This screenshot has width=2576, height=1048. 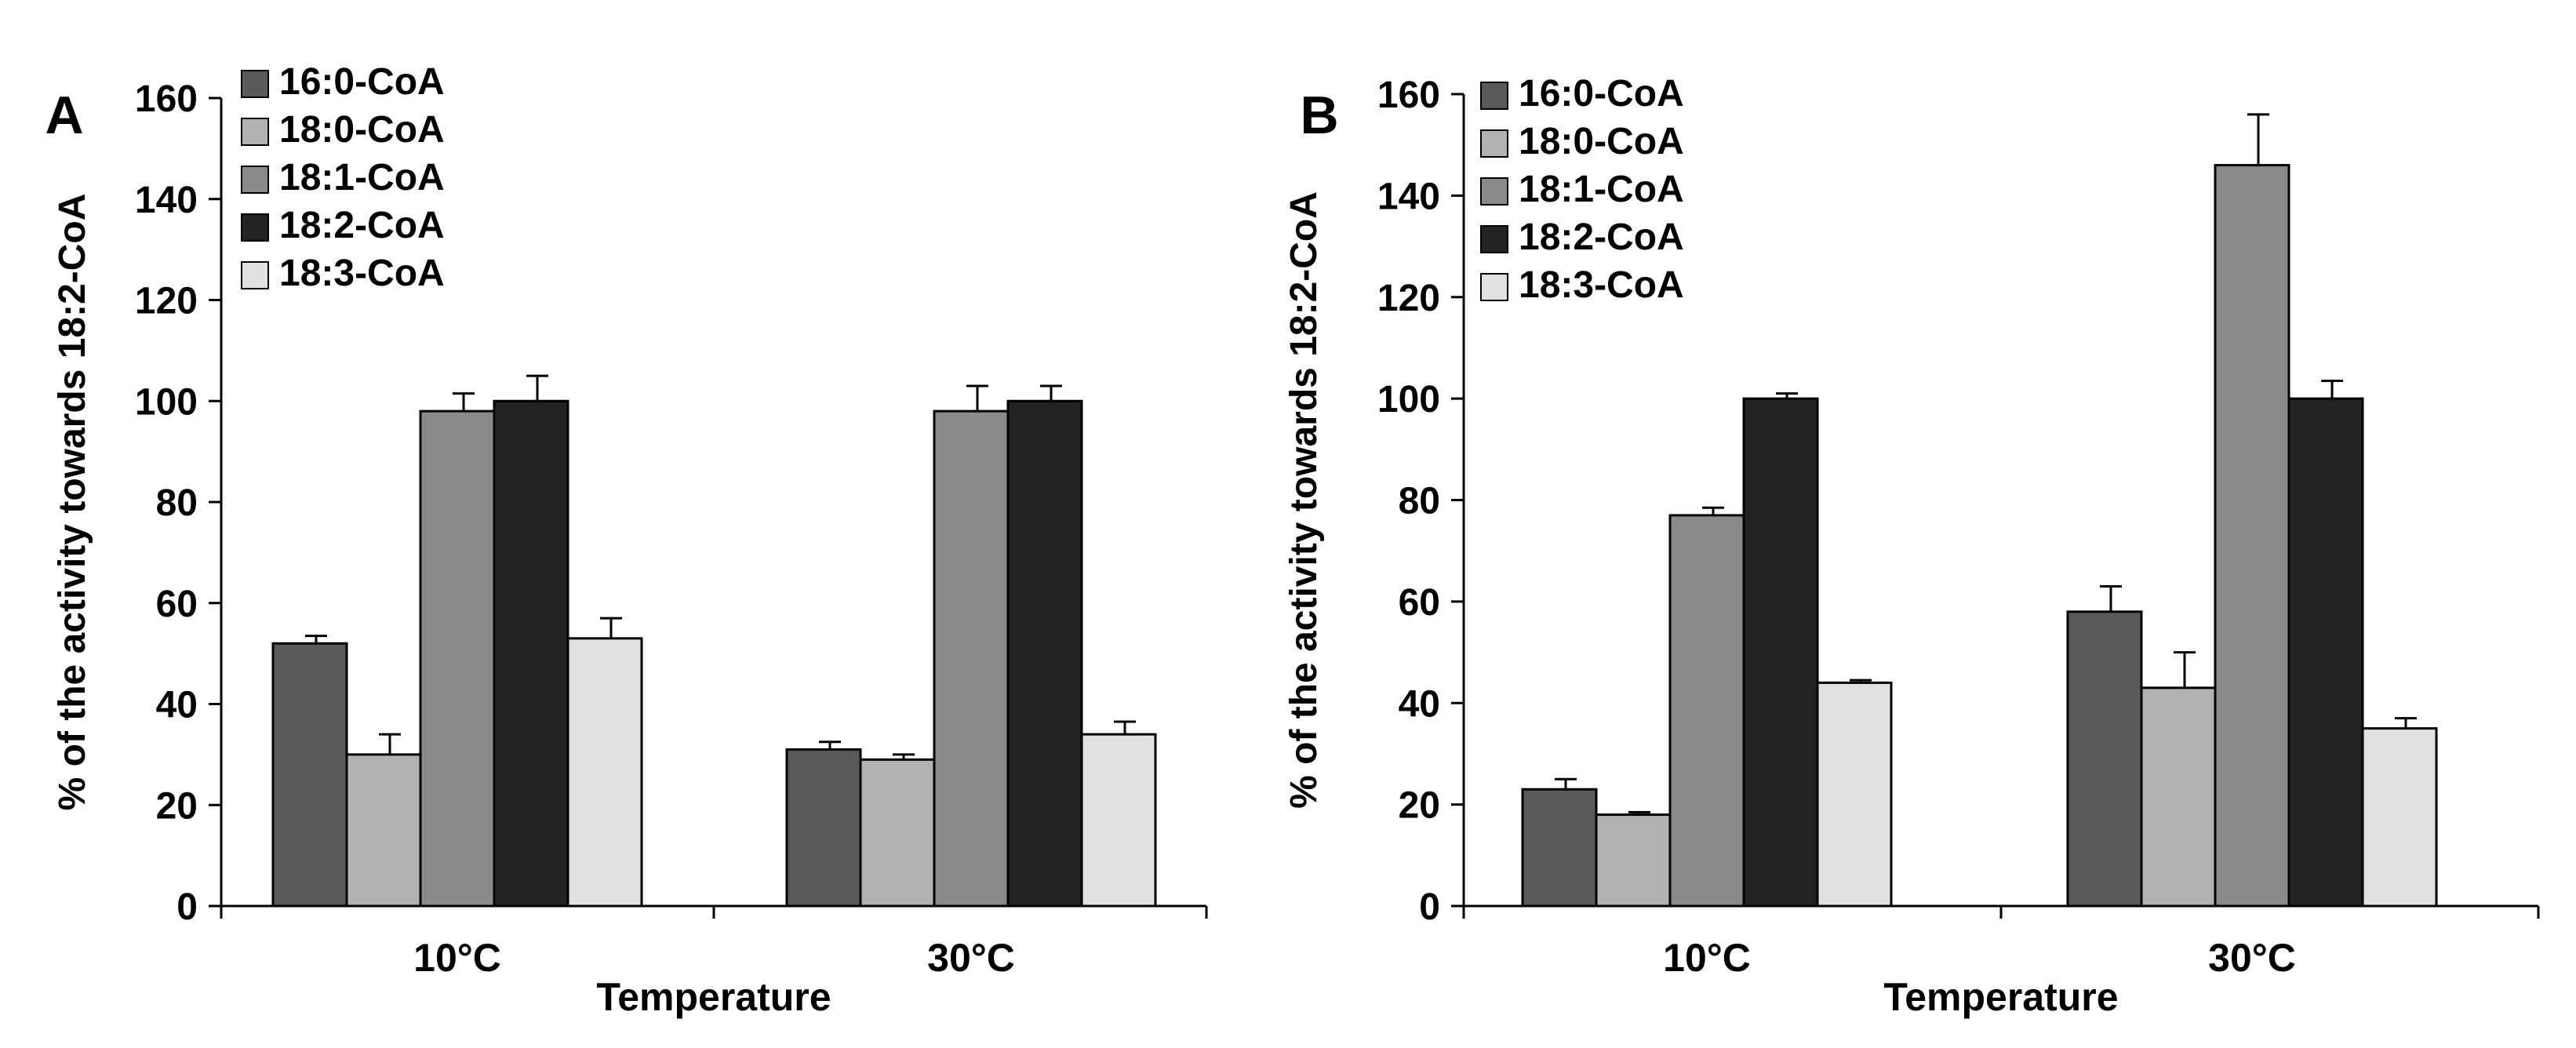 What do you see at coordinates (64, 115) in the screenshot?
I see `panel-label: A` at bounding box center [64, 115].